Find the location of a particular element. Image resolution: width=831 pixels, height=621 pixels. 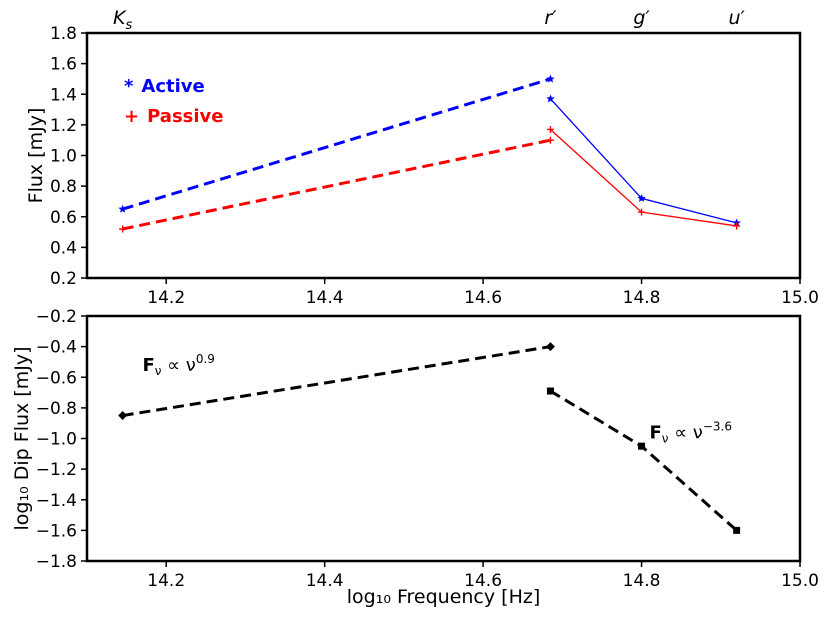

legend-marker: + is located at coordinates (131, 116).